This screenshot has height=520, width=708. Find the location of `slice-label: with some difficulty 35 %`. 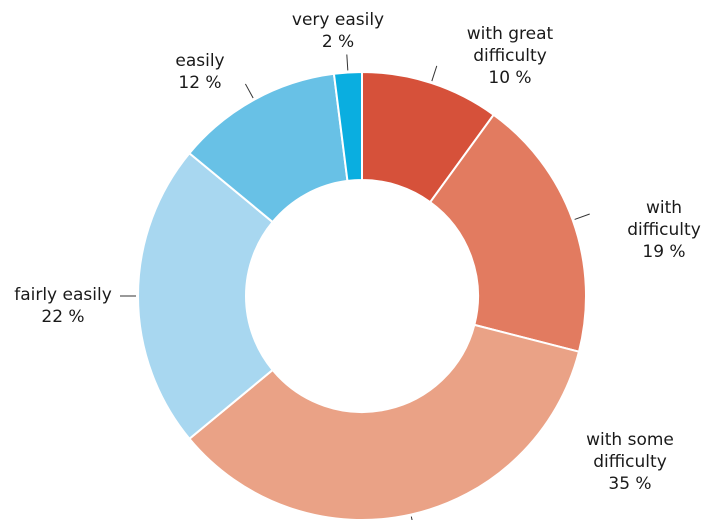

slice-label: with some difficulty 35 % is located at coordinates (630, 462).